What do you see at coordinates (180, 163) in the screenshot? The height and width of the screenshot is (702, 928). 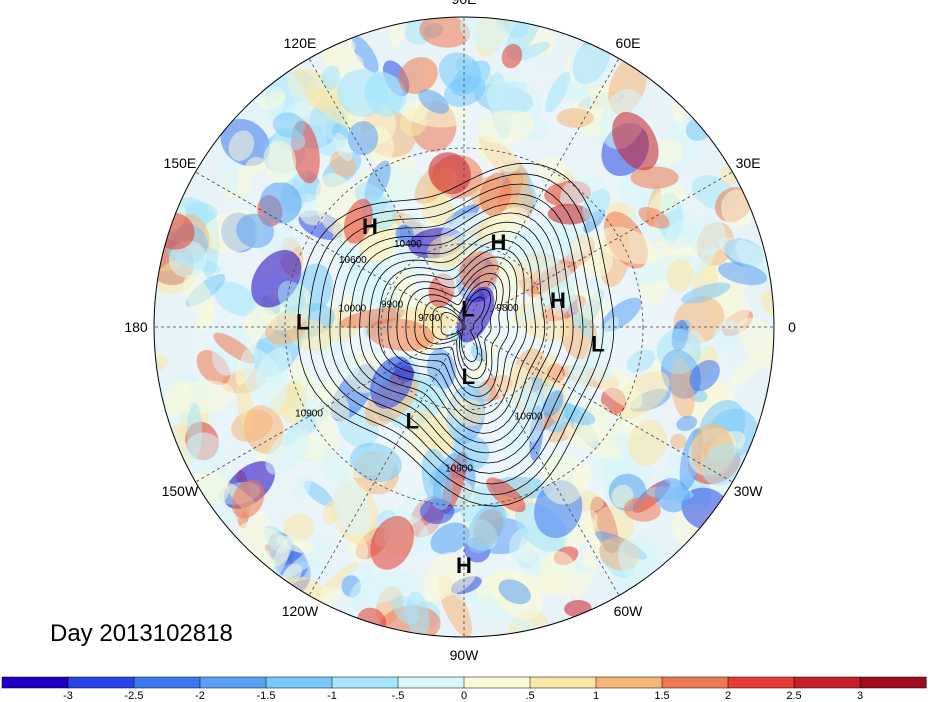 I see `longitude-label: 150E` at bounding box center [180, 163].